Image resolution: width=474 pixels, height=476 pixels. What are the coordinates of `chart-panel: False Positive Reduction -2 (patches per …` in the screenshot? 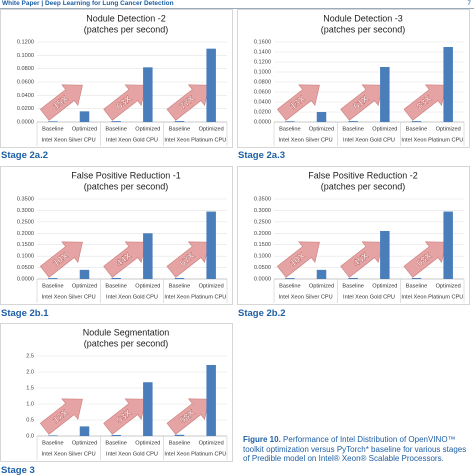 It's located at (353, 235).